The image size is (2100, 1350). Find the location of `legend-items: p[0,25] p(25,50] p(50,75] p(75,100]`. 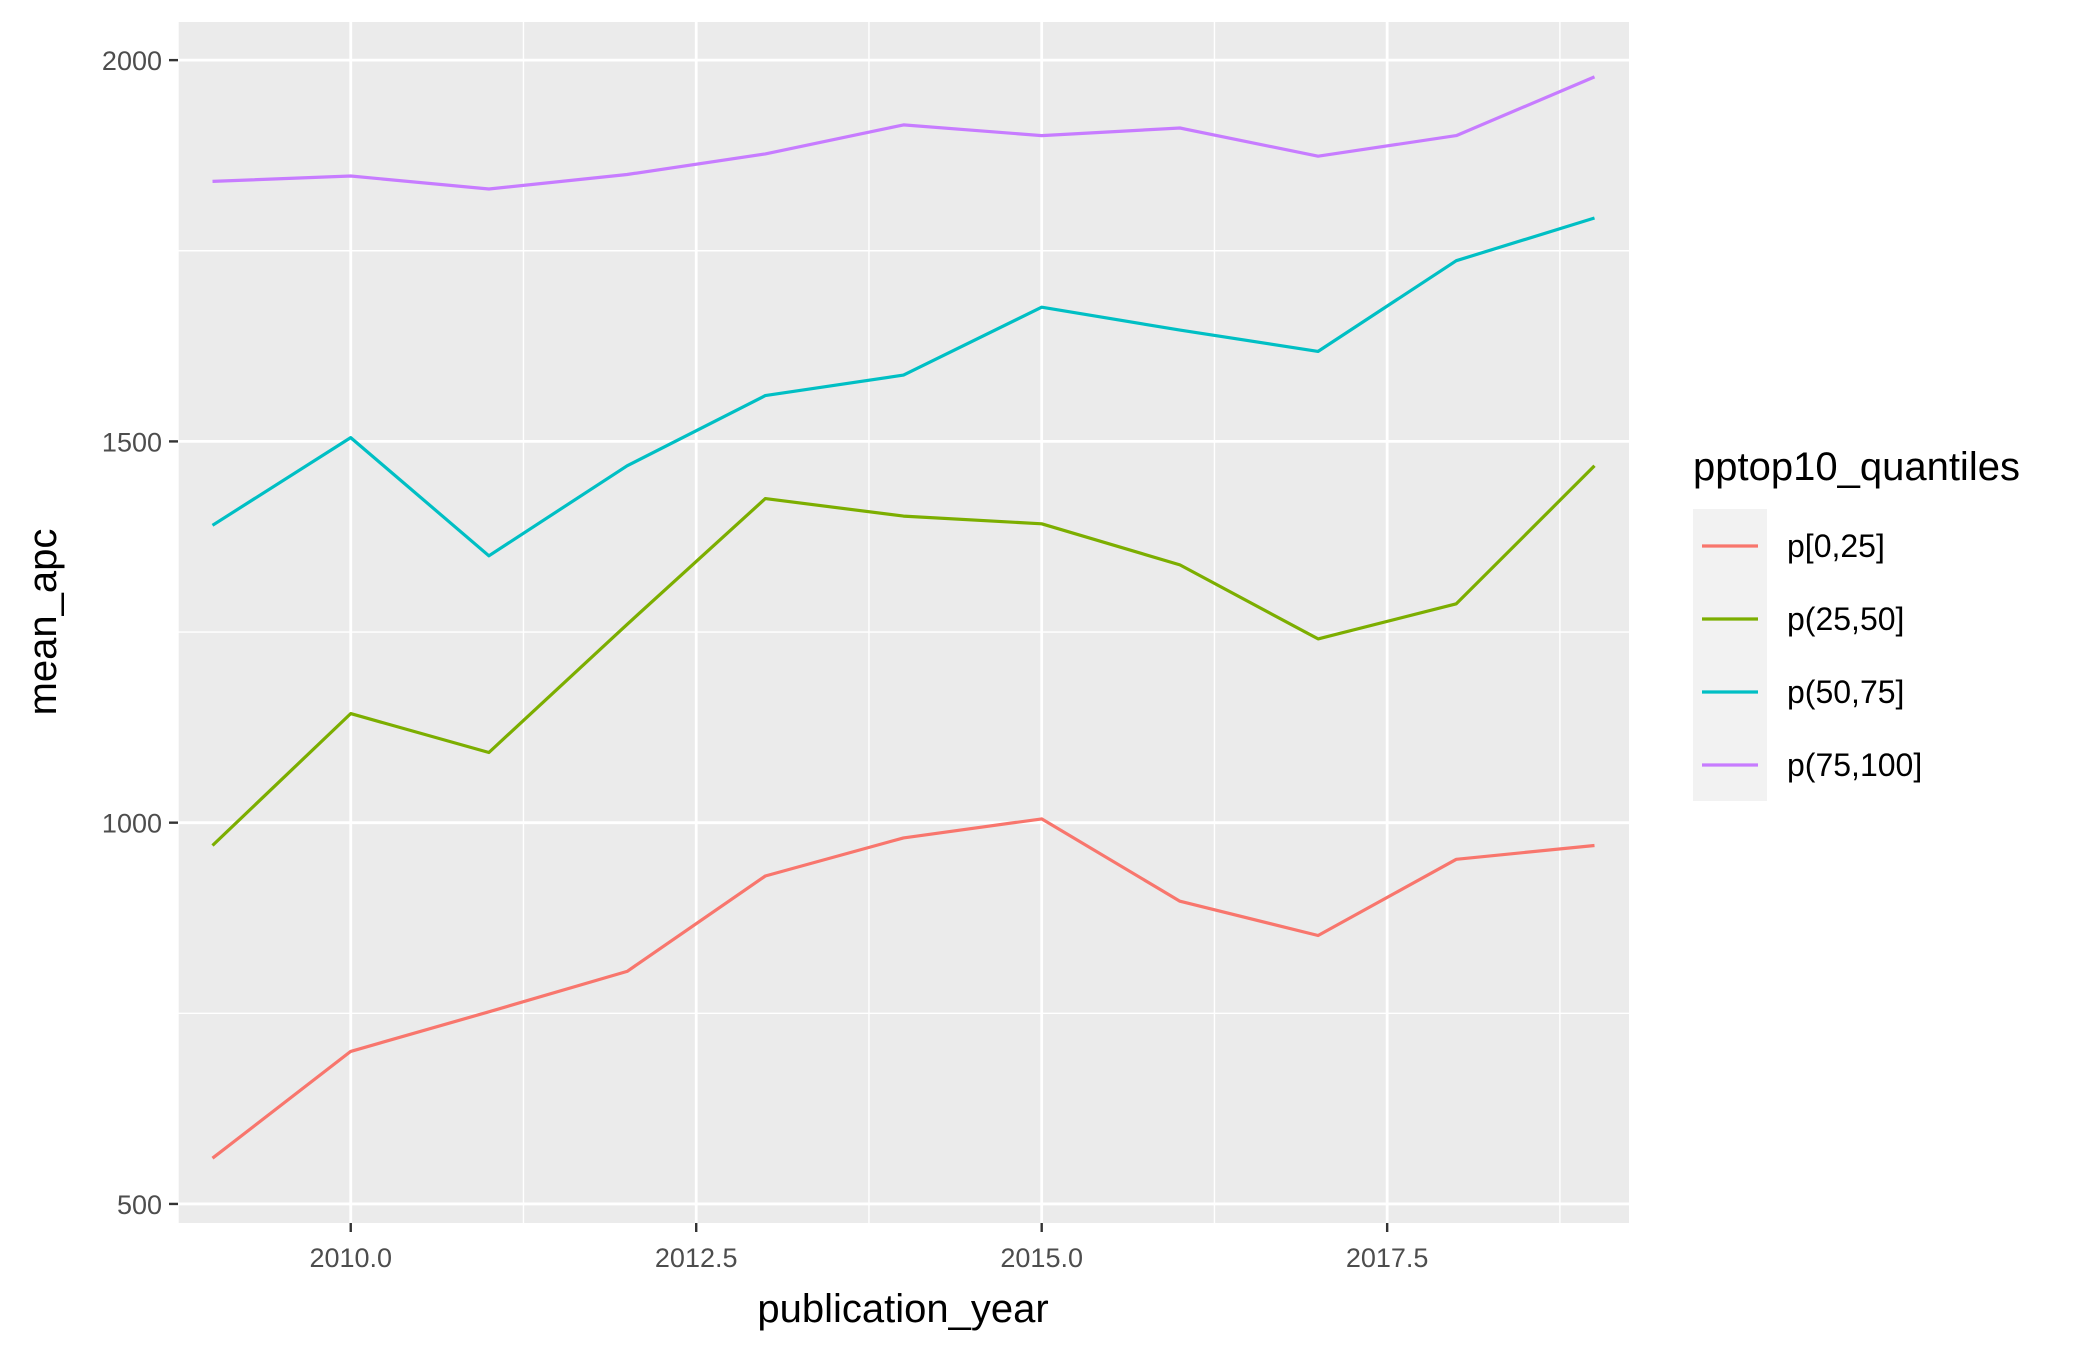

legend-items: p[0,25] p(25,50] p(50,75] p(75,100] is located at coordinates (1812, 655).